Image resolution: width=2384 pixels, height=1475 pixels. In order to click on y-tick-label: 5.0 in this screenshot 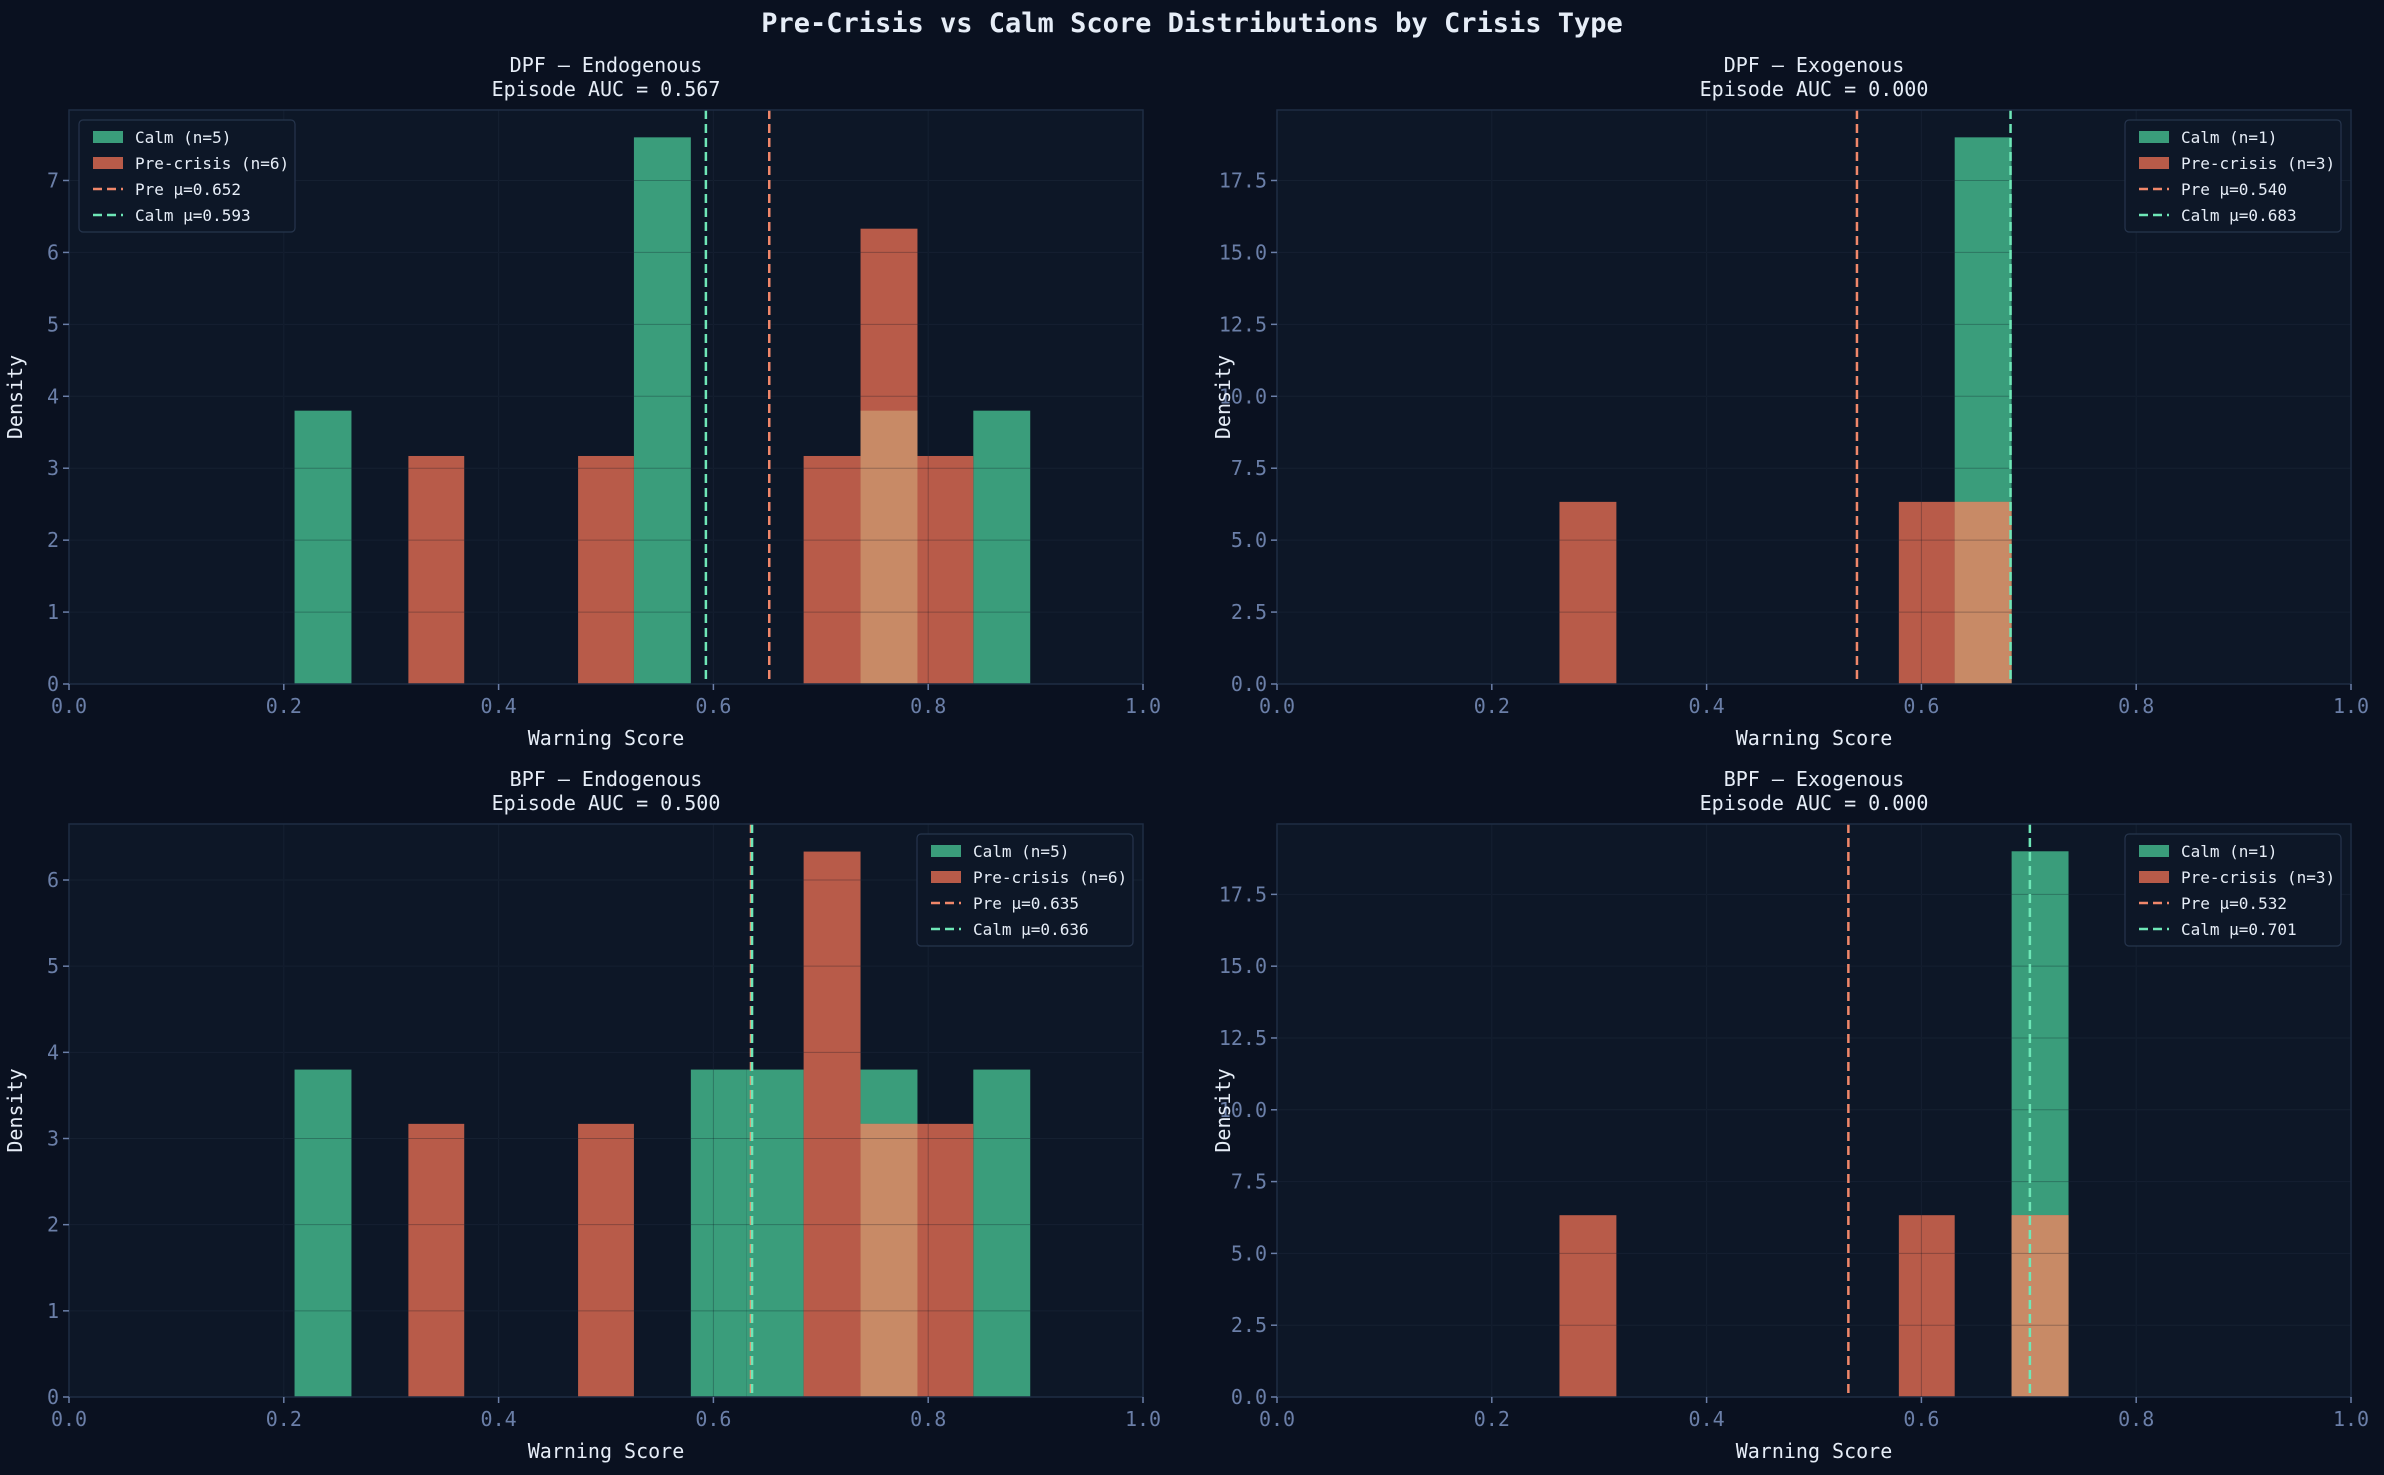, I will do `click(1249, 540)`.